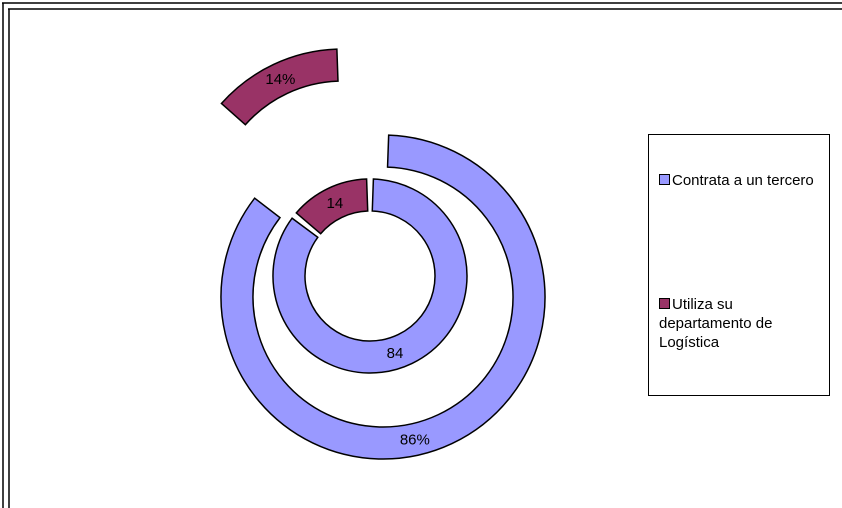 This screenshot has width=842, height=508. What do you see at coordinates (370, 276) in the screenshot?
I see `slice-inner-contrata` at bounding box center [370, 276].